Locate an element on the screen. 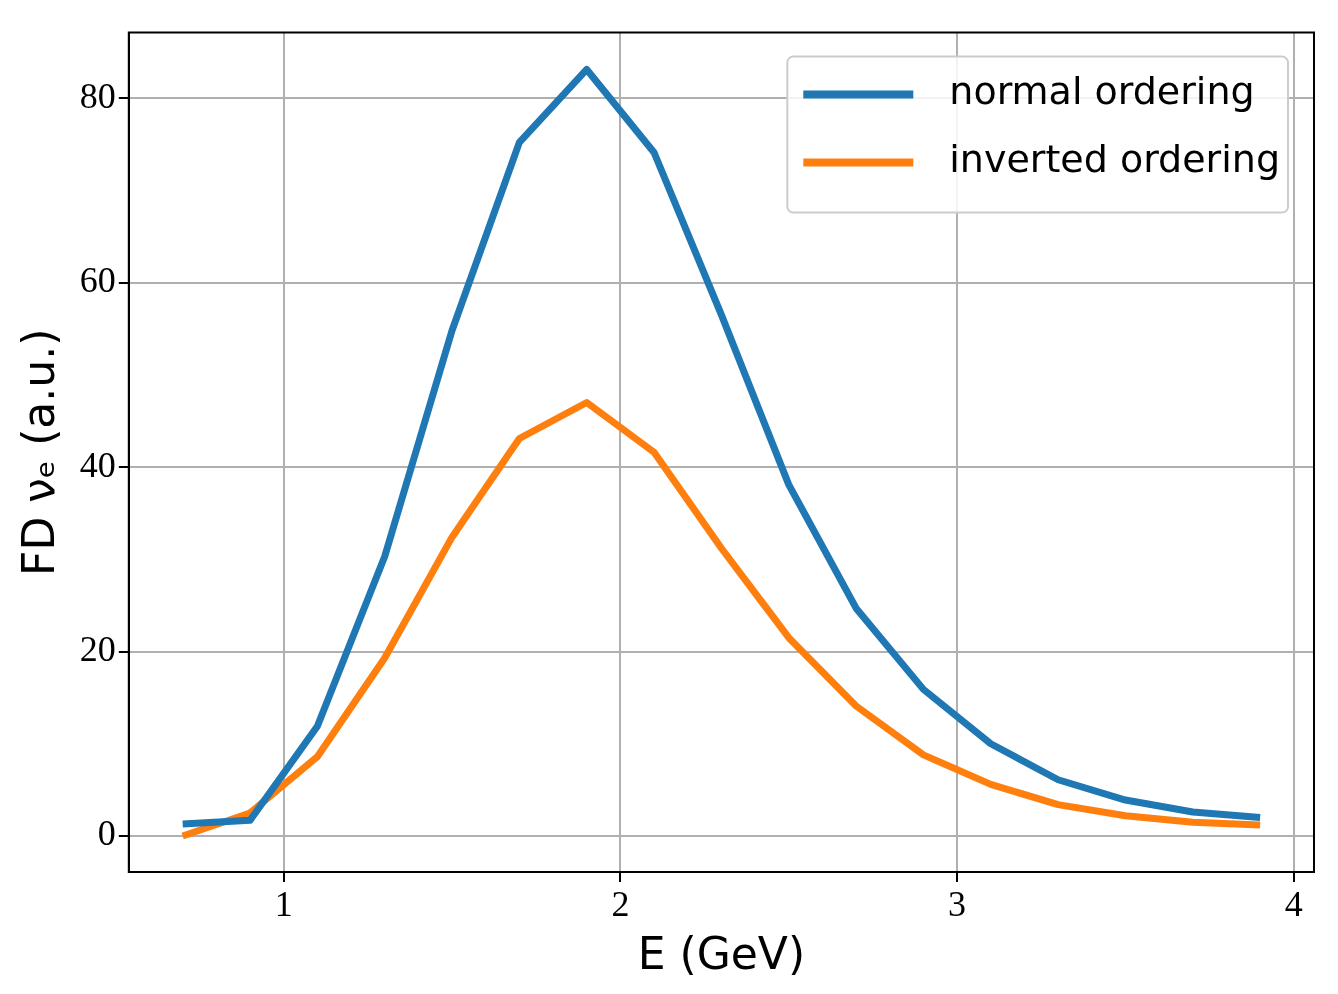  y-axis-title: FD νₑ (a.u.) is located at coordinates (38, 452).